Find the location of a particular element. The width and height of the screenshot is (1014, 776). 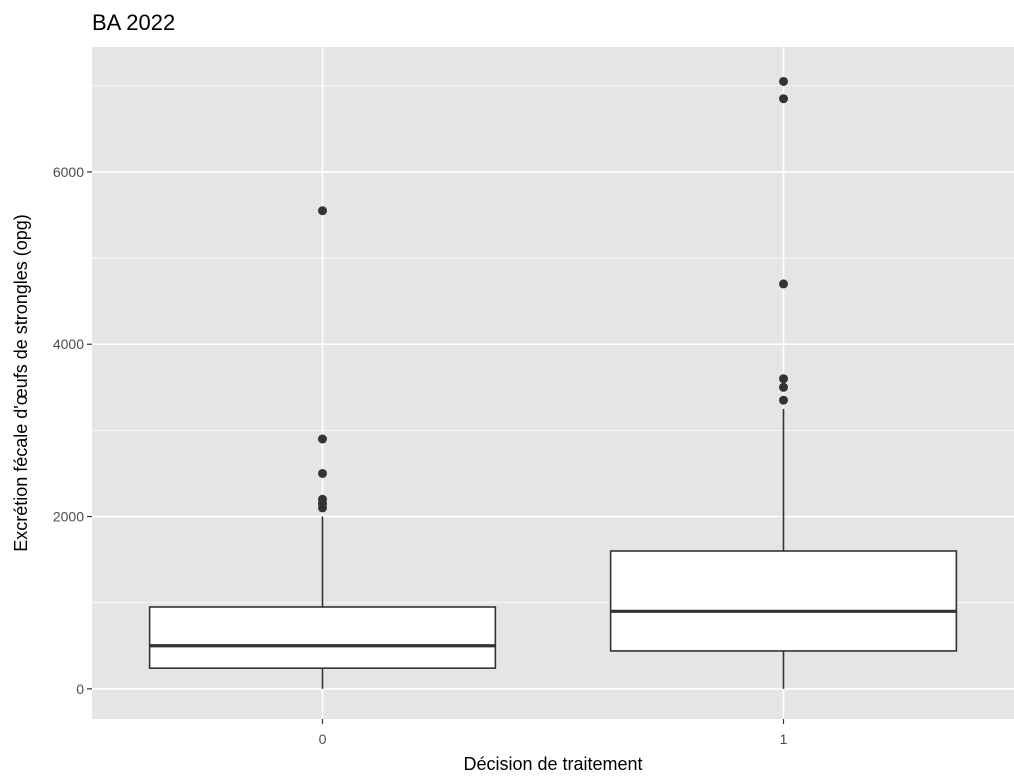

y-axis: 0 2000 4000 6000 is located at coordinates (72, 430).